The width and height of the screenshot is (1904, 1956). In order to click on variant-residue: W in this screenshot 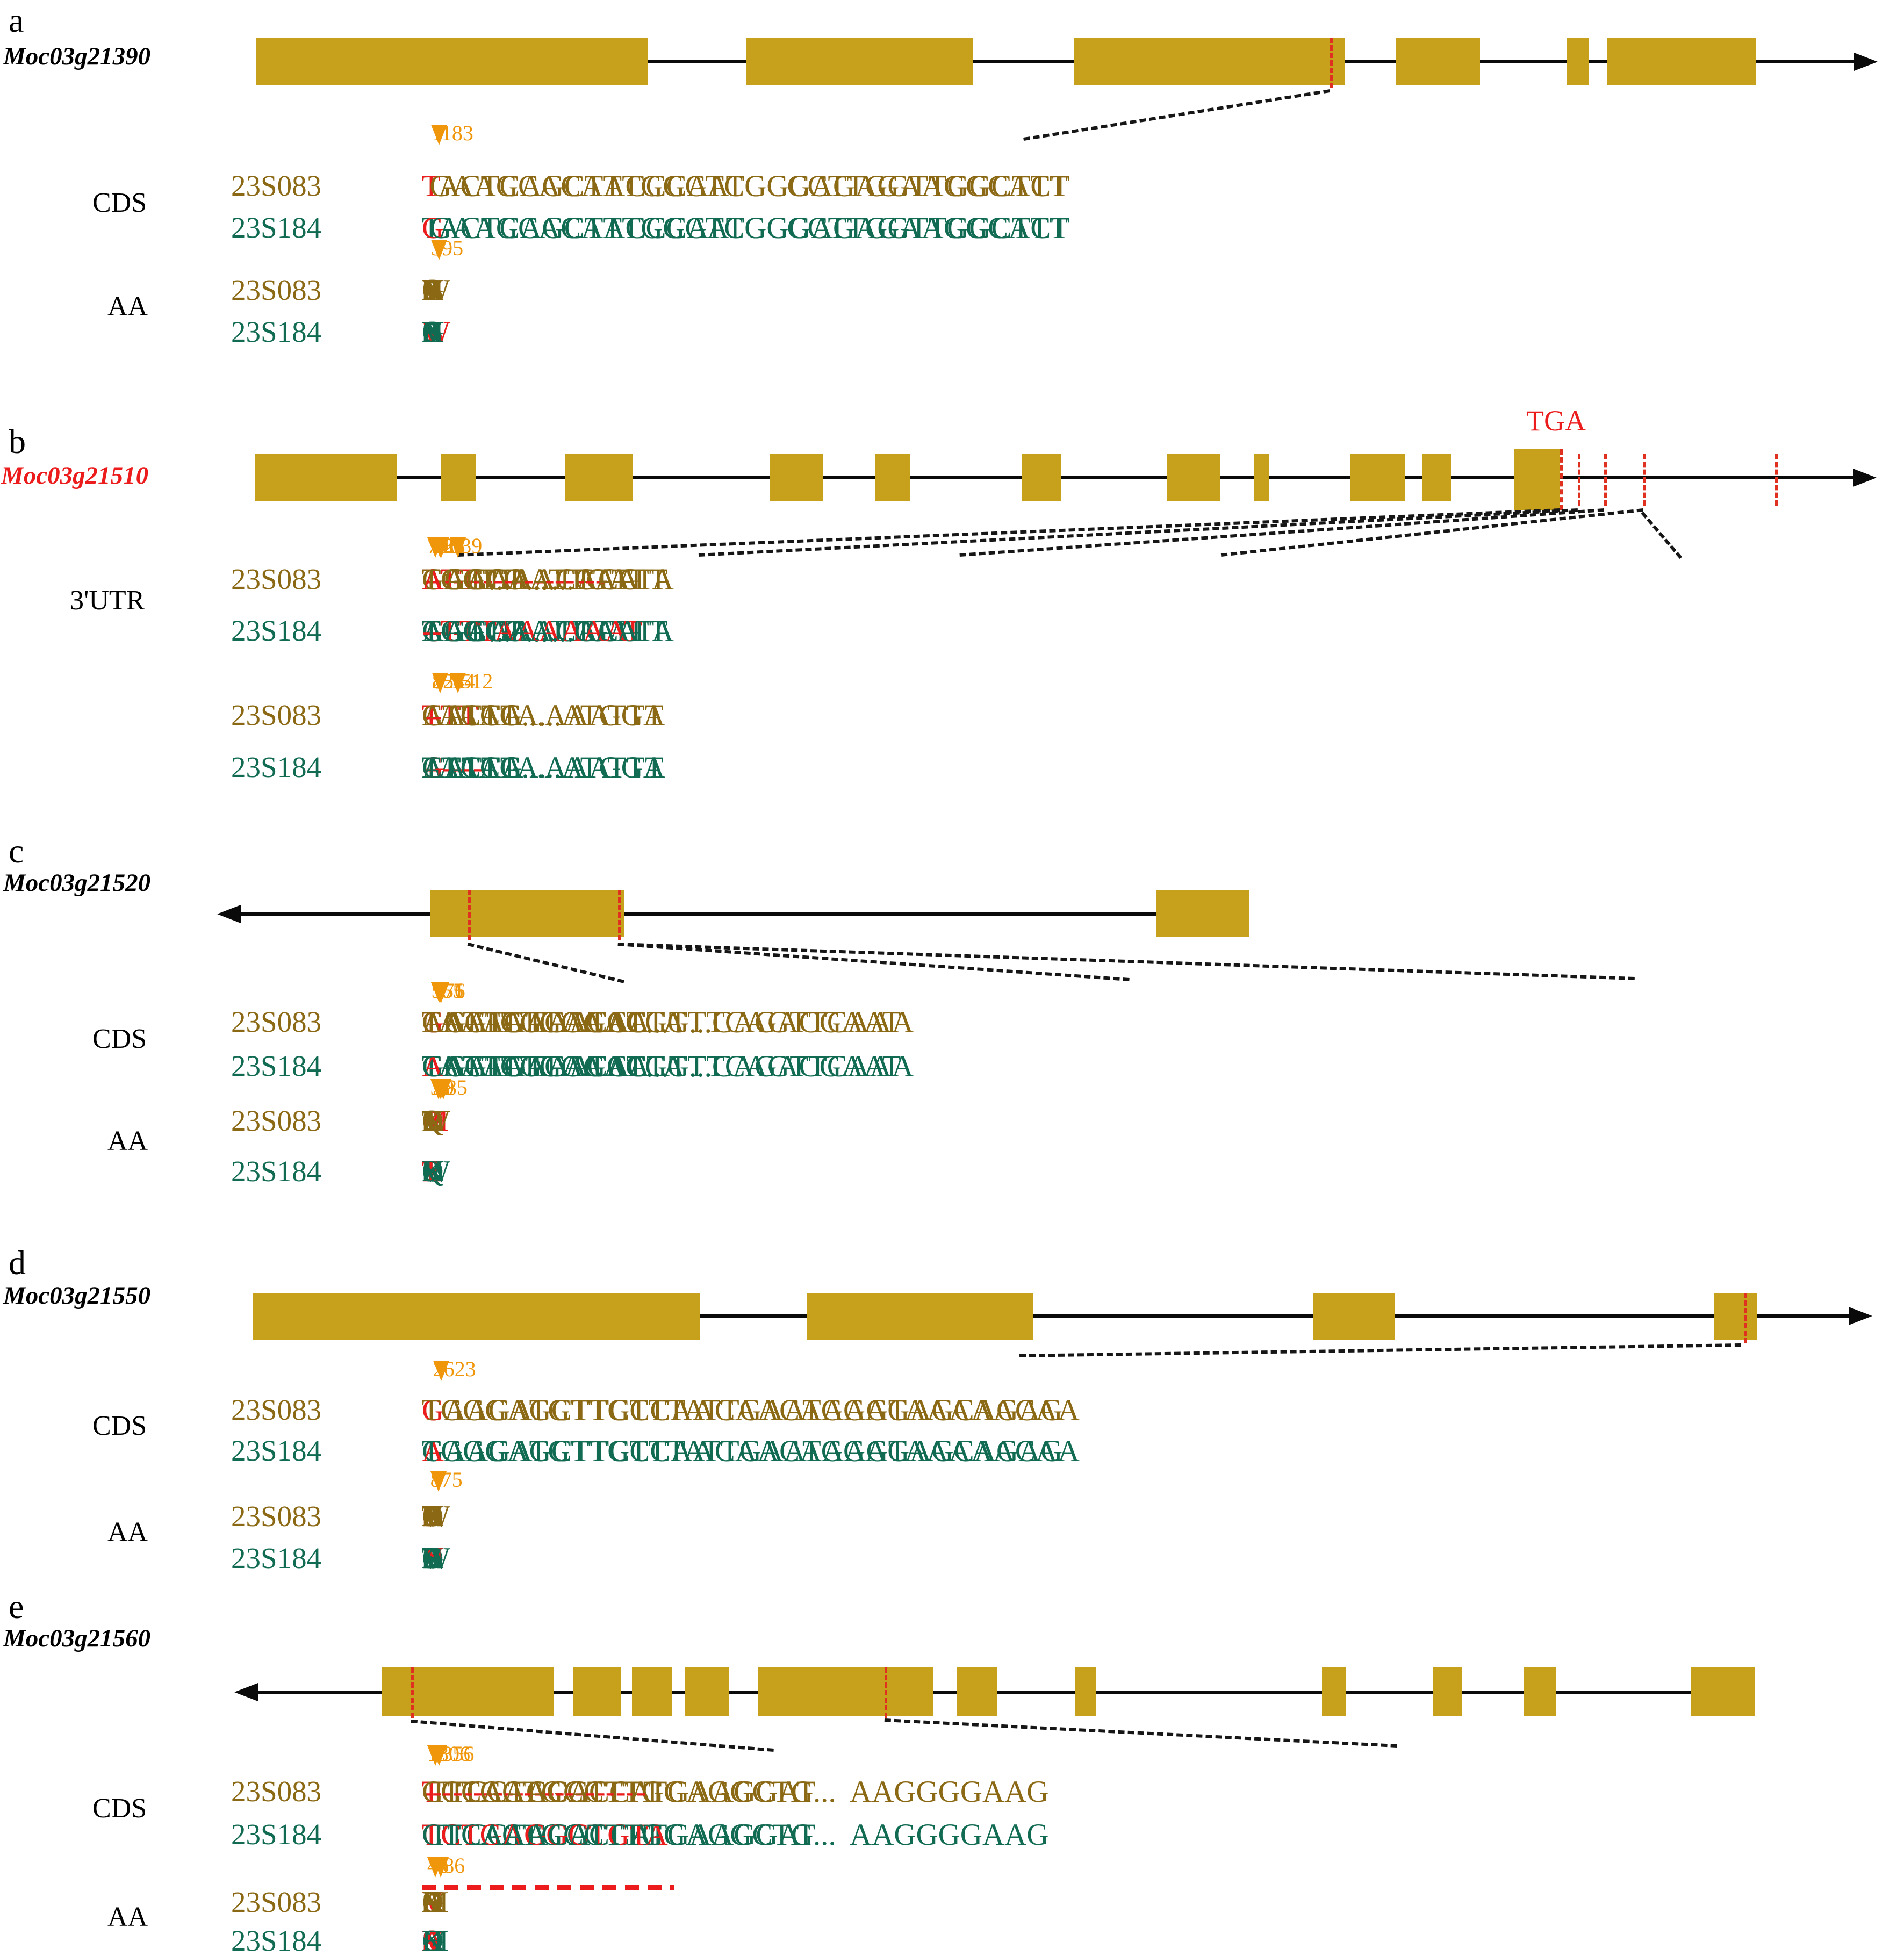, I will do `click(436, 332)`.